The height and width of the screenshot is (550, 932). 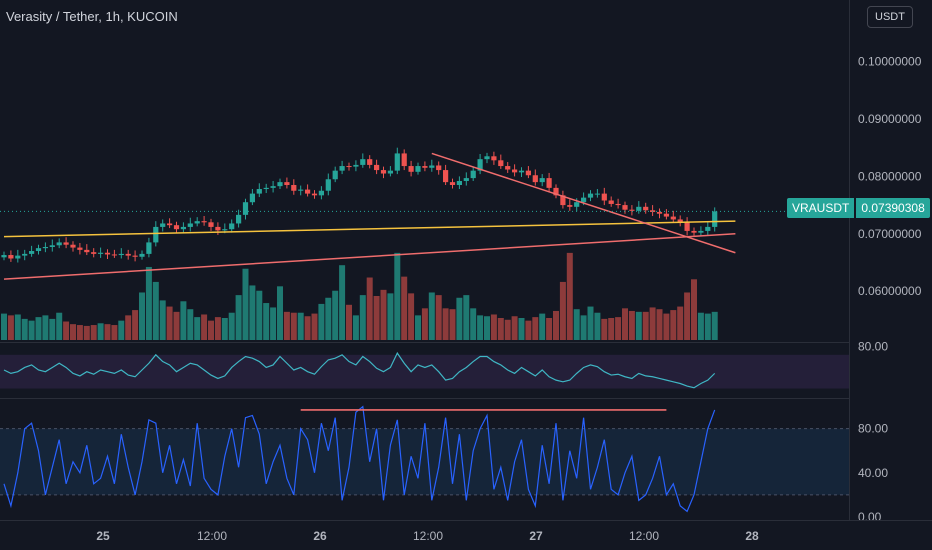 What do you see at coordinates (873, 346) in the screenshot?
I see `rsi-tick-label: 80.00` at bounding box center [873, 346].